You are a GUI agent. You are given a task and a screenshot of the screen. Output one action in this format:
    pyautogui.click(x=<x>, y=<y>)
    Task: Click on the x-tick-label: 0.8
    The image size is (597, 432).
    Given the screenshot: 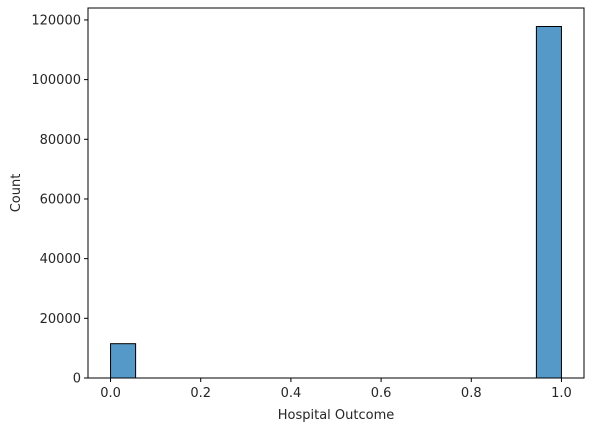 What is the action you would take?
    pyautogui.click(x=471, y=393)
    